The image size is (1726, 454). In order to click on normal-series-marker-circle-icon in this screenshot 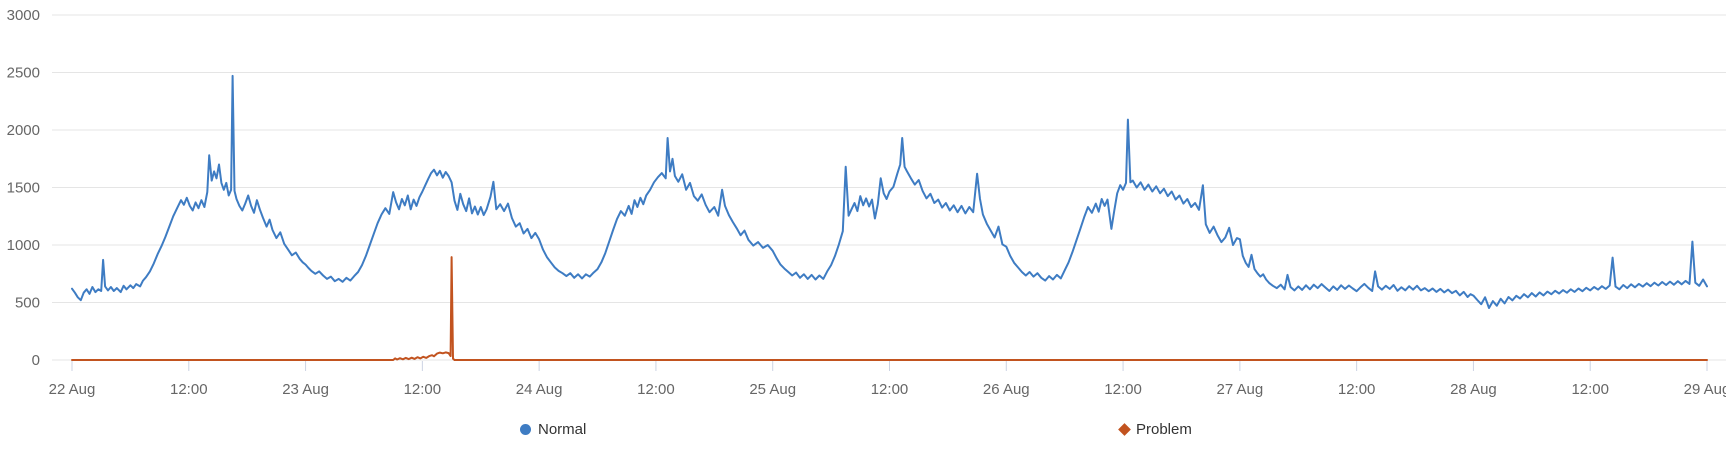, I will do `click(525, 429)`.